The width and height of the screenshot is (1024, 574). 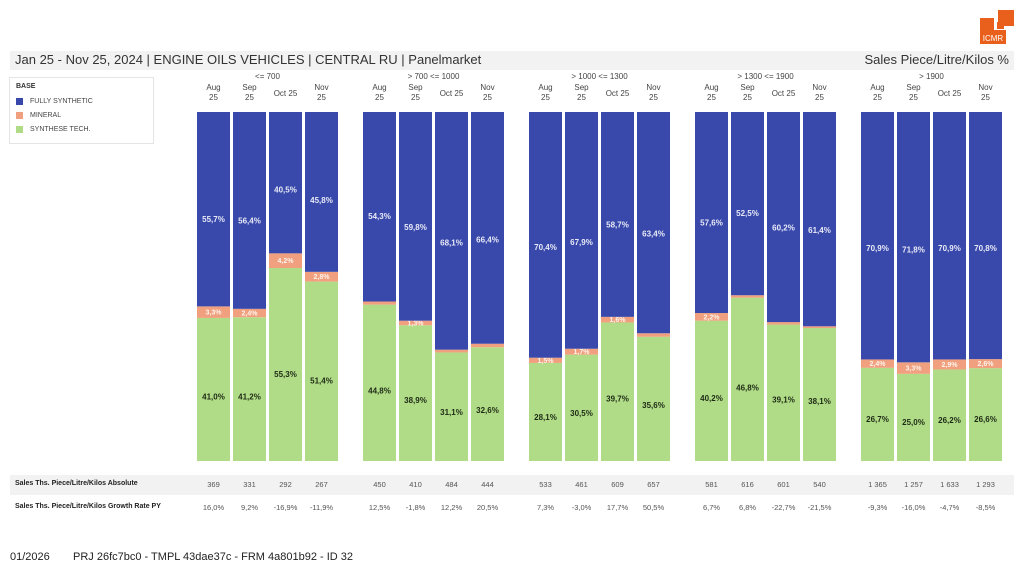 What do you see at coordinates (617, 507) in the screenshot?
I see `table-cell: 17,7%` at bounding box center [617, 507].